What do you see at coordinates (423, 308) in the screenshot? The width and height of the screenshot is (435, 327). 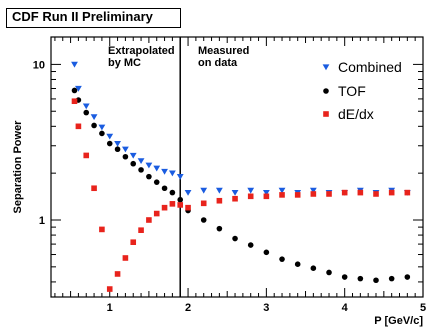 I see `x-tick-label: 5` at bounding box center [423, 308].